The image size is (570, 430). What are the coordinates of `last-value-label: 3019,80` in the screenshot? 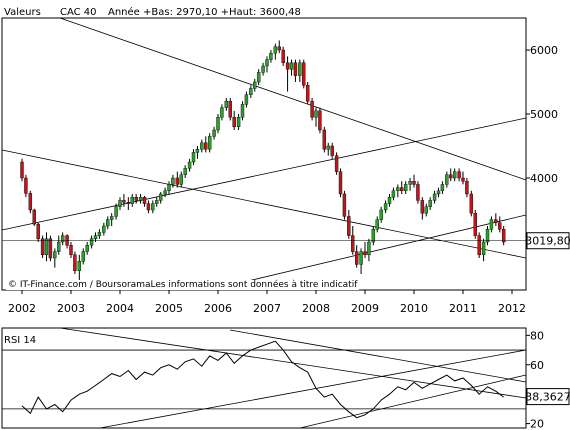 It's located at (547, 241).